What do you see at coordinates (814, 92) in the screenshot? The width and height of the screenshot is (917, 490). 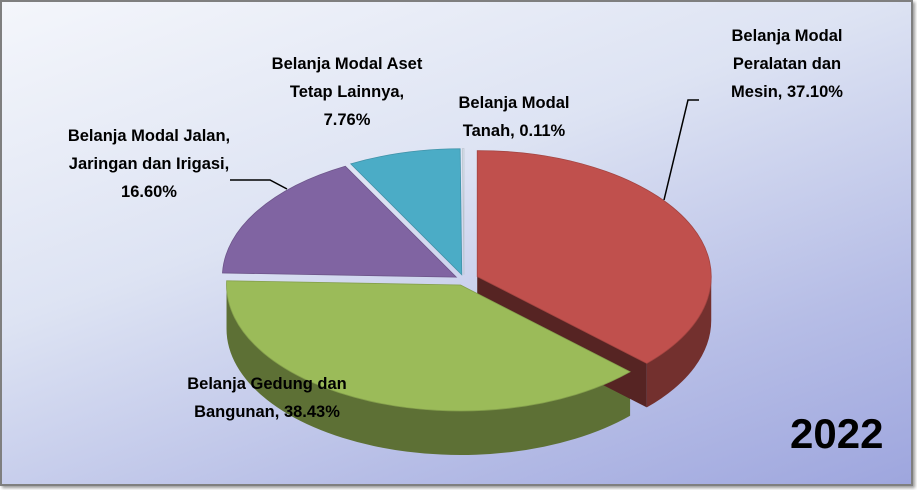 I see `label-value: 37.10%` at bounding box center [814, 92].